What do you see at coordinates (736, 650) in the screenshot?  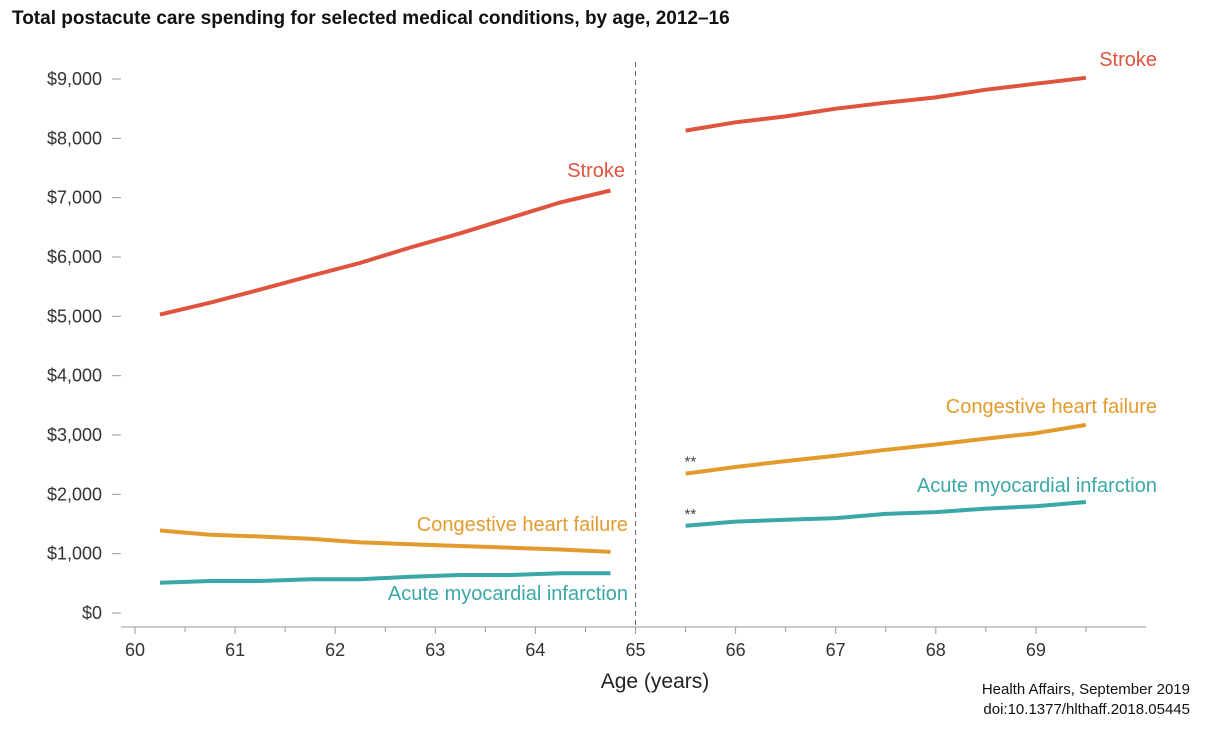 I see `x-tick-label: 66` at bounding box center [736, 650].